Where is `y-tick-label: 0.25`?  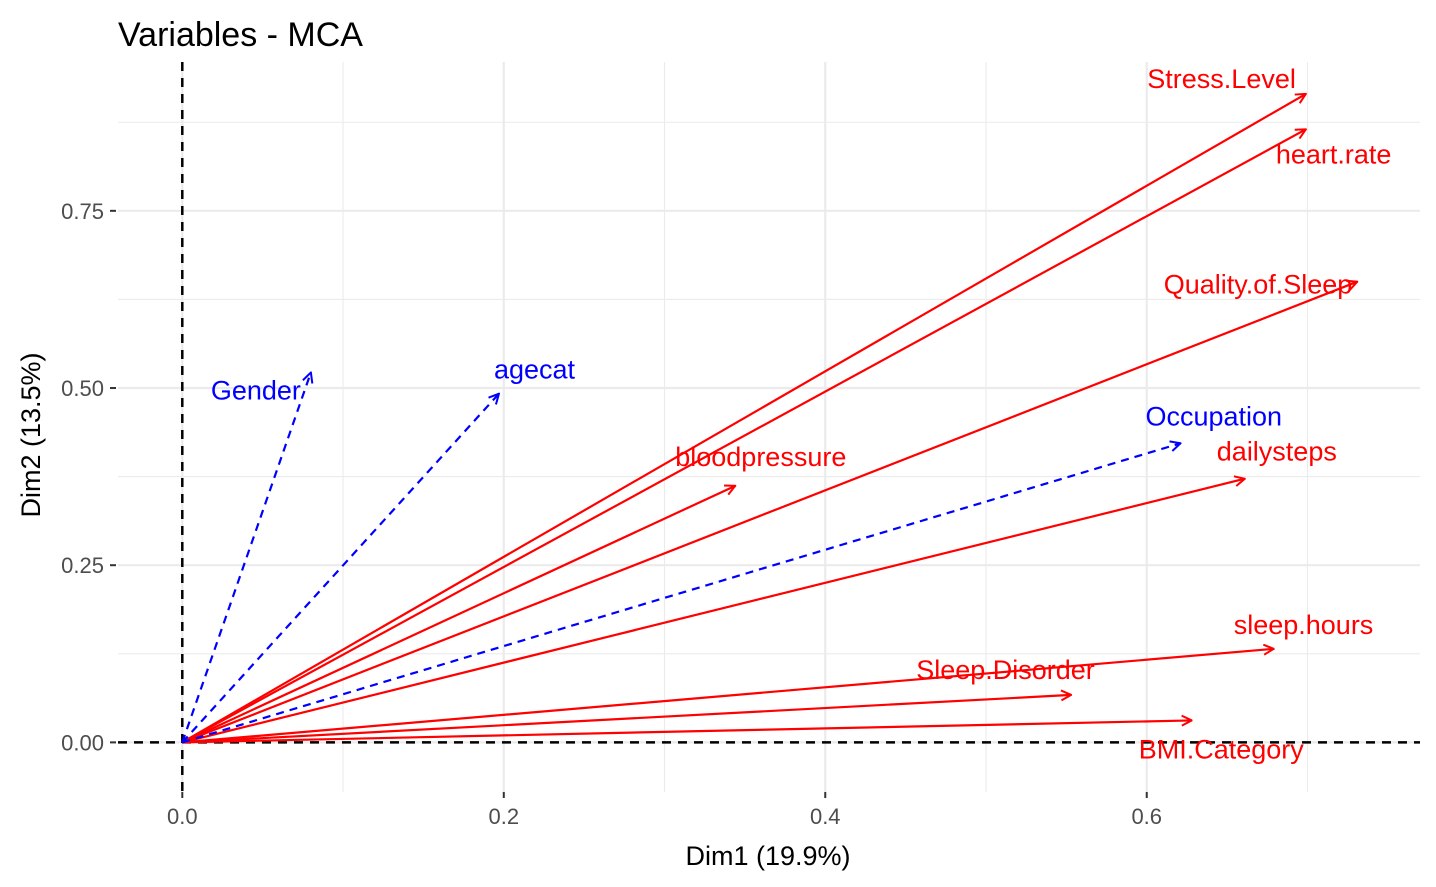 y-tick-label: 0.25 is located at coordinates (82, 565).